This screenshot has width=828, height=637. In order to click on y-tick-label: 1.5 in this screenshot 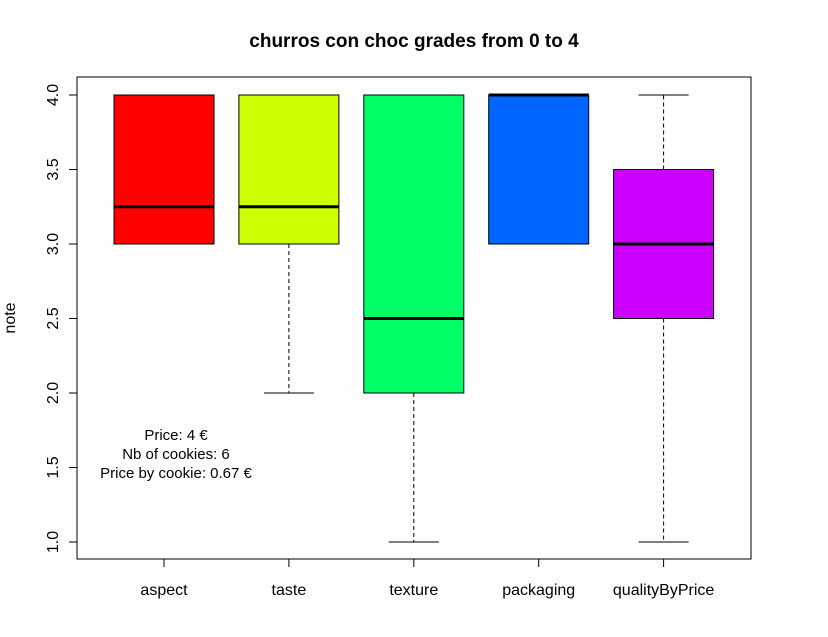, I will do `click(53, 467)`.